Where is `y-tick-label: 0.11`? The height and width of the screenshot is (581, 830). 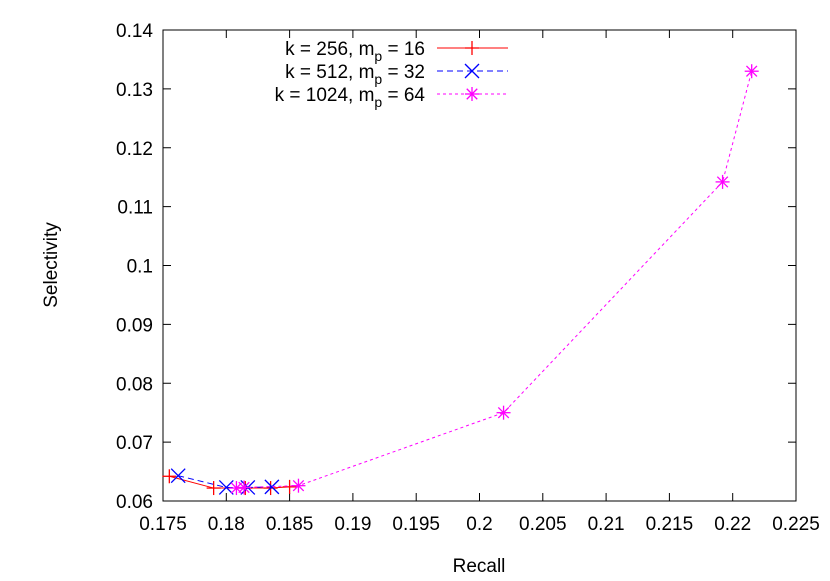 y-tick-label: 0.11 is located at coordinates (135, 208).